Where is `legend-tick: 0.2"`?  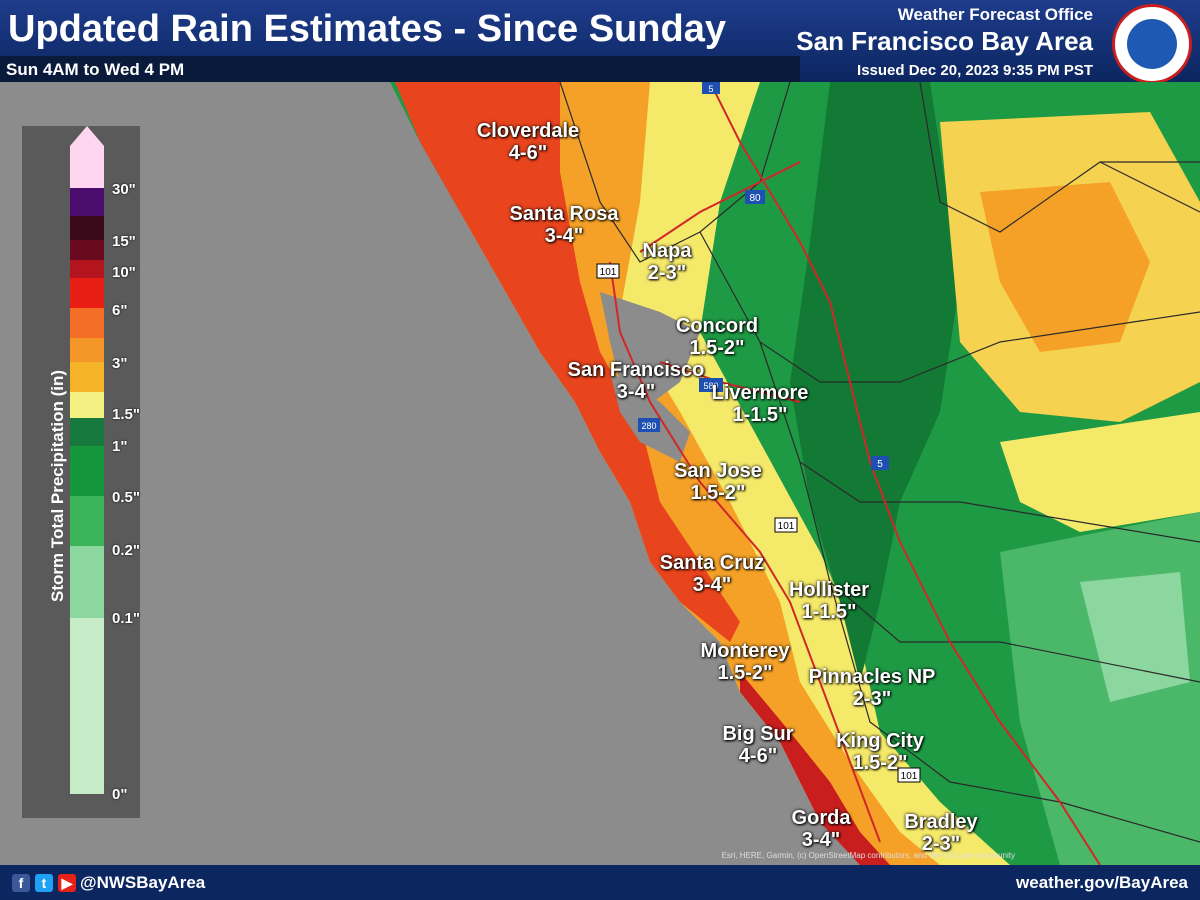 legend-tick: 0.2" is located at coordinates (126, 550).